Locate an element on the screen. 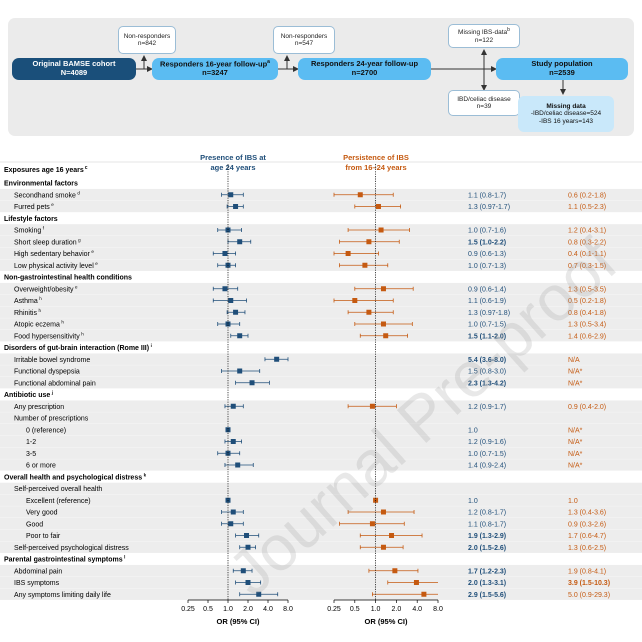  or-text-persistence: 0.9 (0.4-2.0) is located at coordinates (587, 407).